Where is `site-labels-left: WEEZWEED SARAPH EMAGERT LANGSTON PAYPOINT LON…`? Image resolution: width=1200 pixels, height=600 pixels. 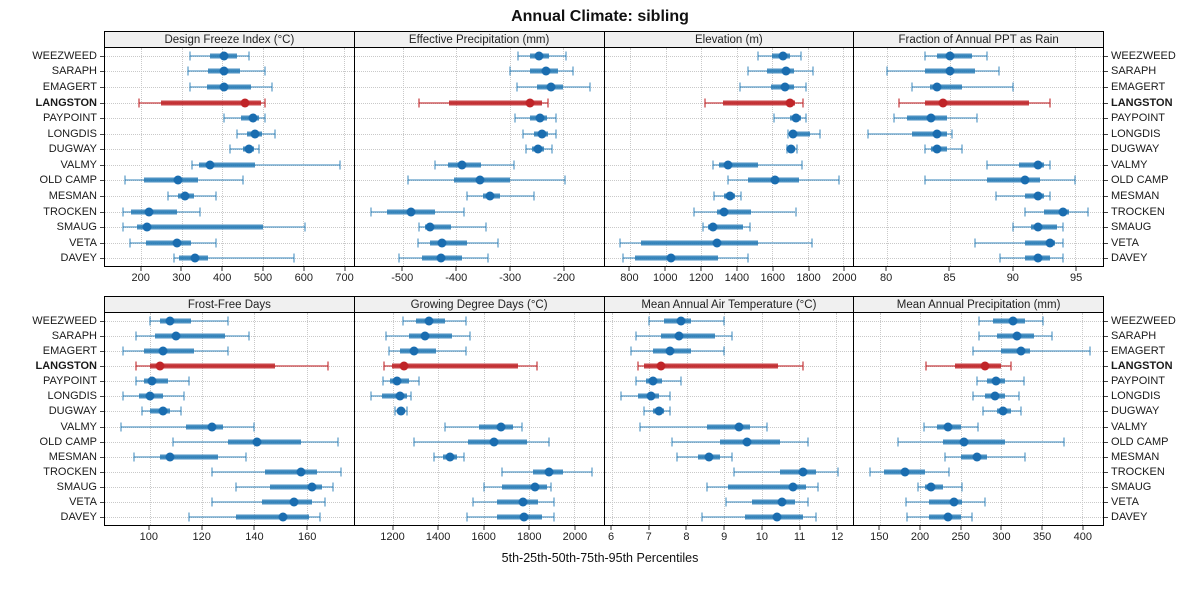
site-labels-left: WEEZWEED SARAPH EMAGERT LANGSTON PAYPOINT LON… is located at coordinates (52, 148).